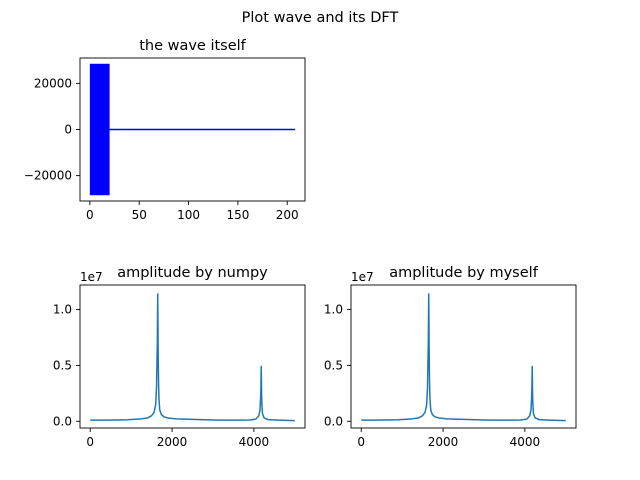 The width and height of the screenshot is (640, 480). Describe the element at coordinates (254, 442) in the screenshot. I see `numpy-xtick-label: 4000` at that location.